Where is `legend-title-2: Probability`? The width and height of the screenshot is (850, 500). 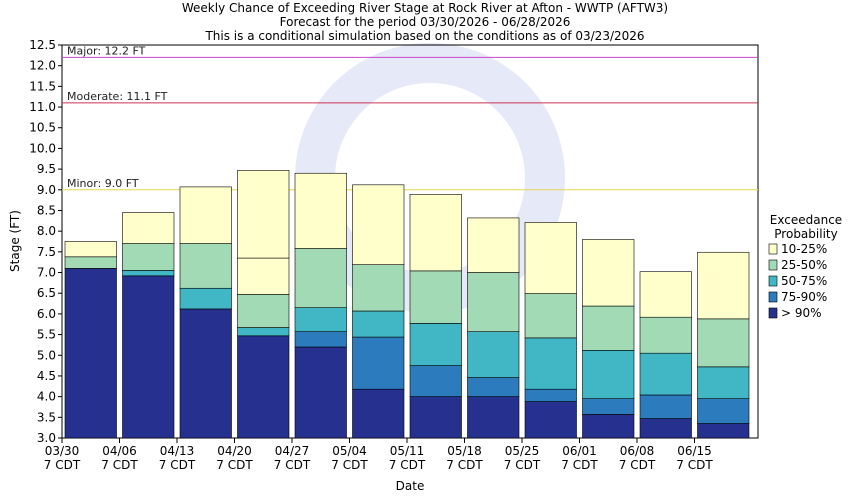 legend-title-2: Probability is located at coordinates (805, 234).